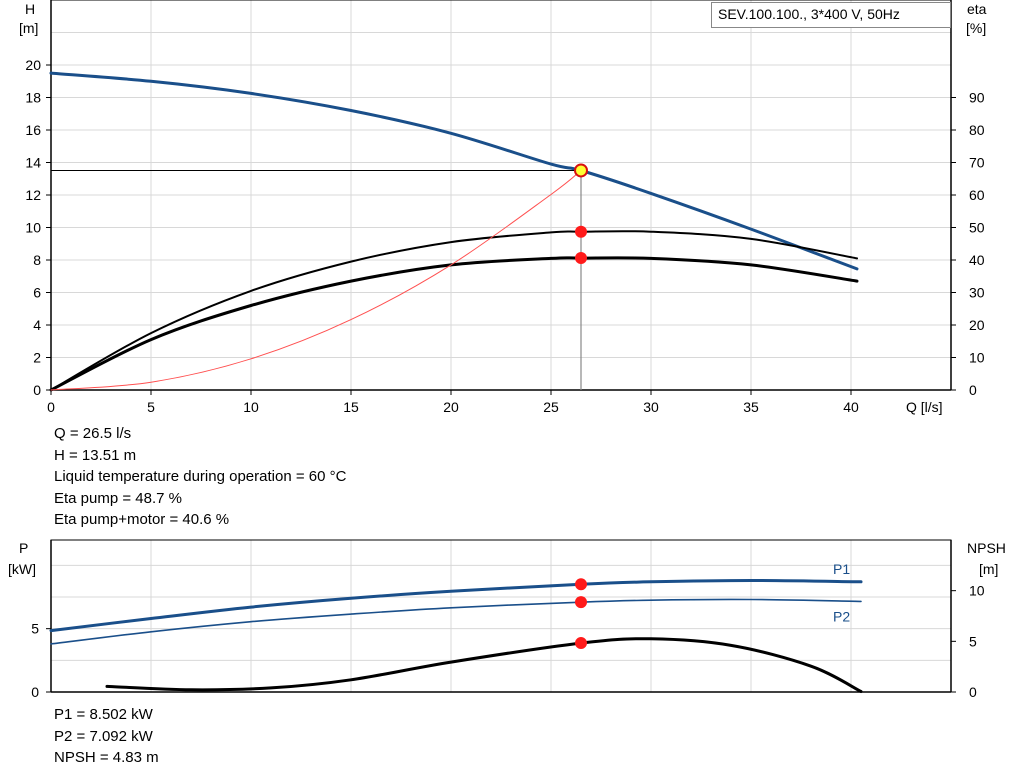 The image size is (1024, 781). I want to click on top-y-left-tick-label: 0, so click(37, 390).